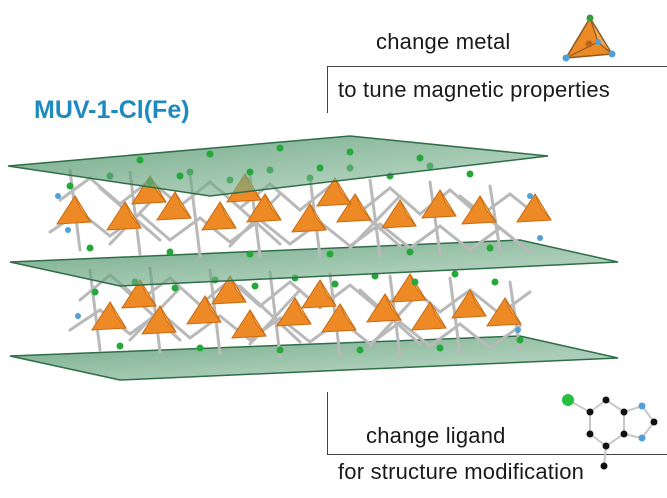  Describe the element at coordinates (112, 110) in the screenshot. I see `structure-title: MUV-1-Cl(Fe)` at that location.